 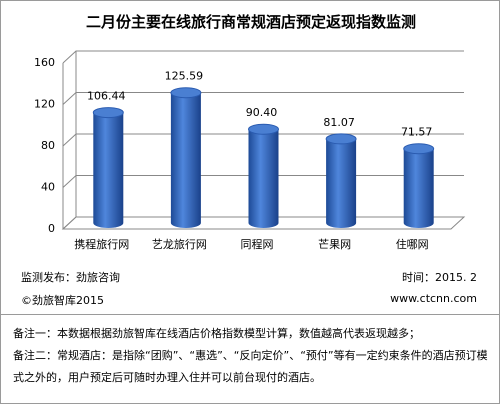 What do you see at coordinates (262, 112) in the screenshot?
I see `value-label: 90.40` at bounding box center [262, 112].